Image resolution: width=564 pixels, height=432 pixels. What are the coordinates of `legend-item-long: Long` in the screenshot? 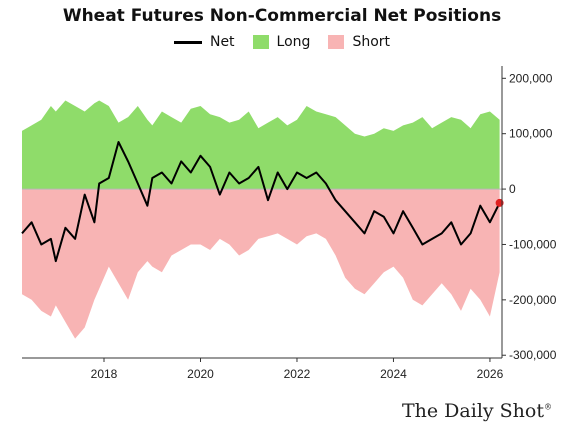 It's located at (281, 42).